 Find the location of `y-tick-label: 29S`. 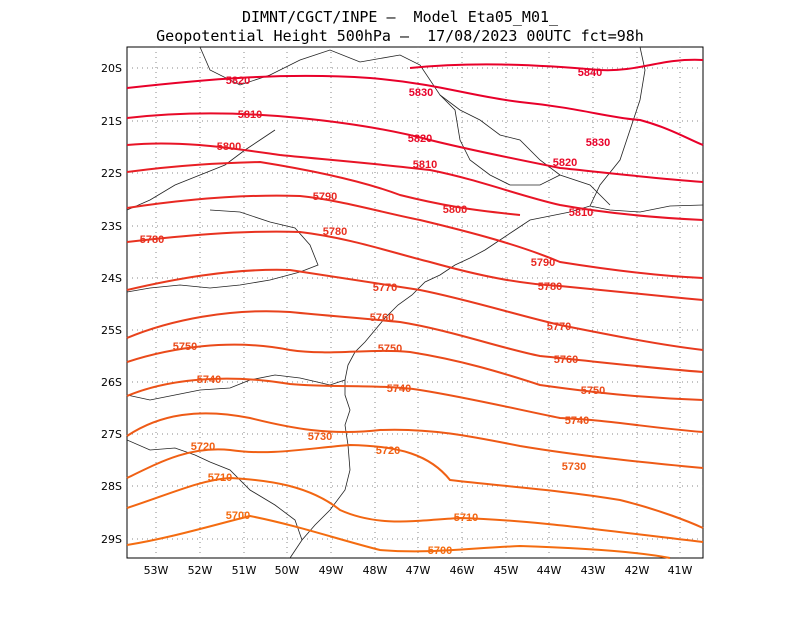

y-tick-label: 29S is located at coordinates (111, 539).